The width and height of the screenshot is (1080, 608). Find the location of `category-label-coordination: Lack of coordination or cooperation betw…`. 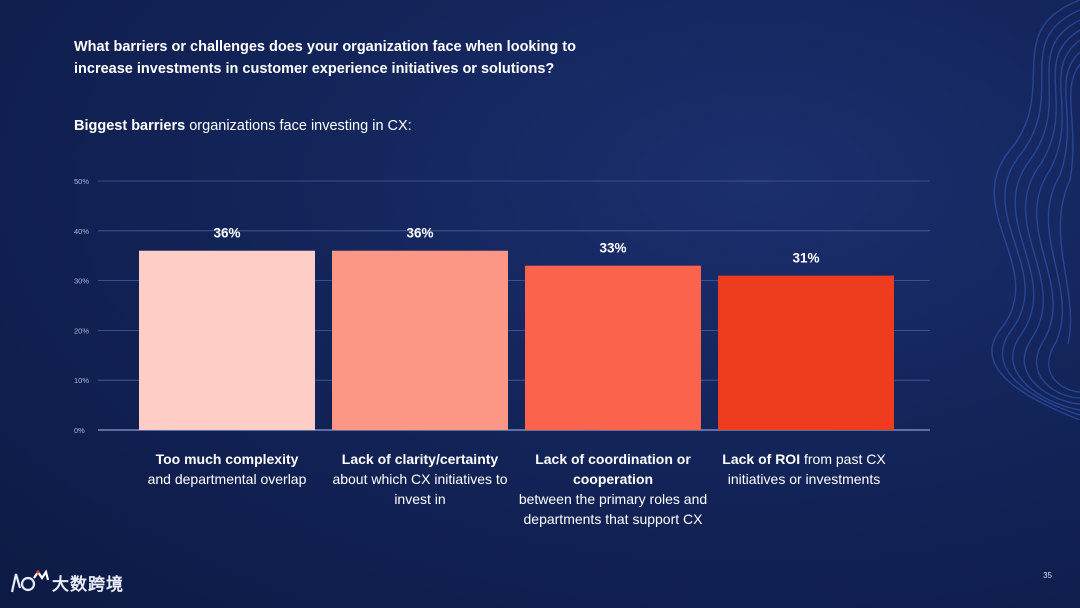

category-label-coordination: Lack of coordination or cooperation betw… is located at coordinates (613, 489).